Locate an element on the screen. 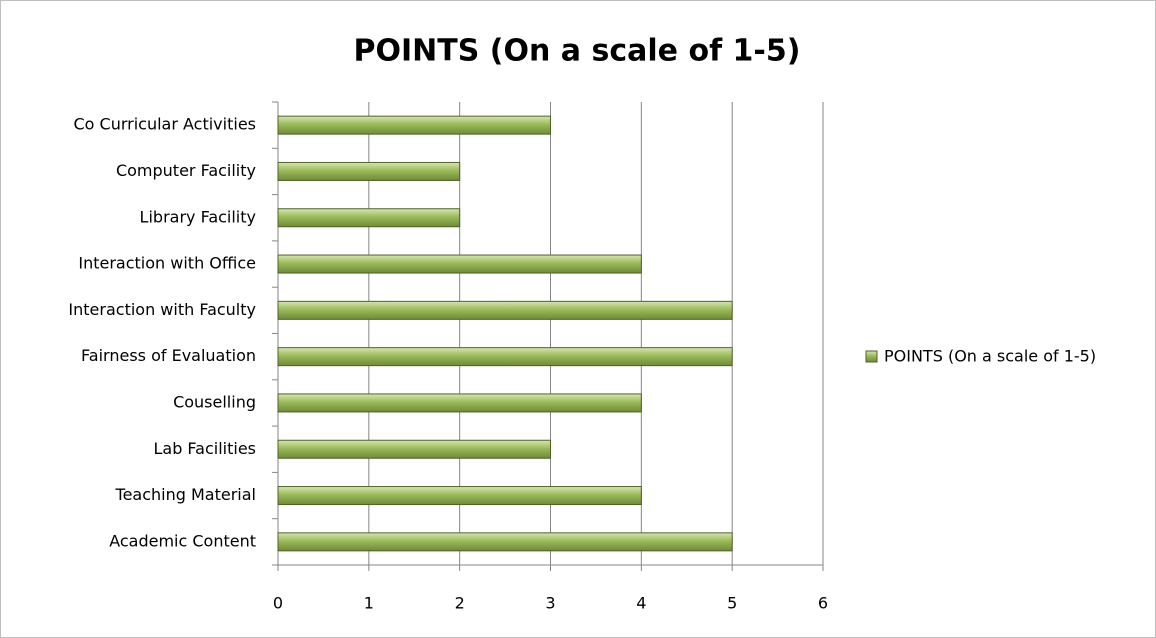  y-tick-label: Teaching Material is located at coordinates (185, 494).